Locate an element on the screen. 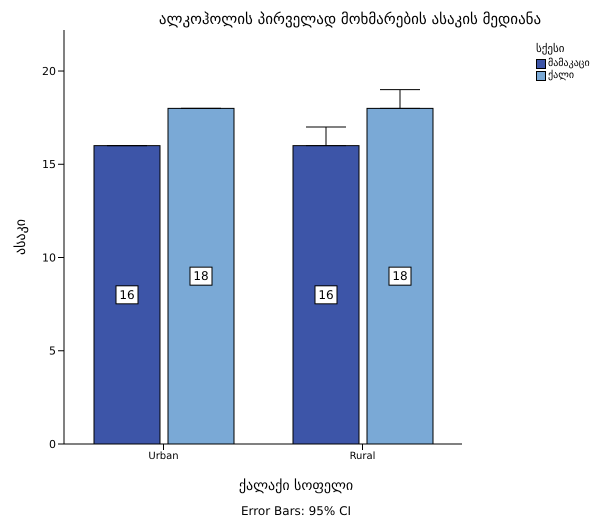 The image size is (610, 531). y-tick-label: 10 is located at coordinates (49, 257).